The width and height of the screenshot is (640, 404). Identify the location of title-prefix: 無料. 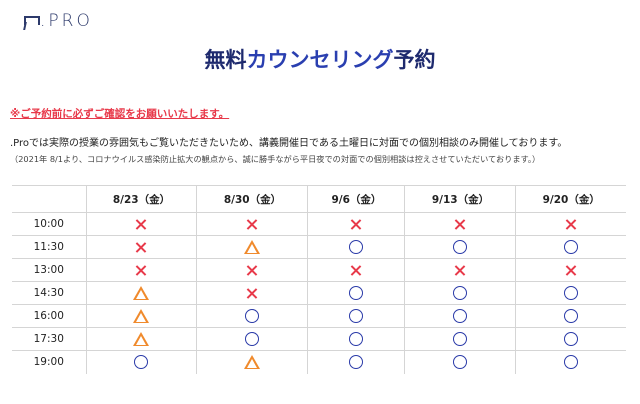
(225, 60).